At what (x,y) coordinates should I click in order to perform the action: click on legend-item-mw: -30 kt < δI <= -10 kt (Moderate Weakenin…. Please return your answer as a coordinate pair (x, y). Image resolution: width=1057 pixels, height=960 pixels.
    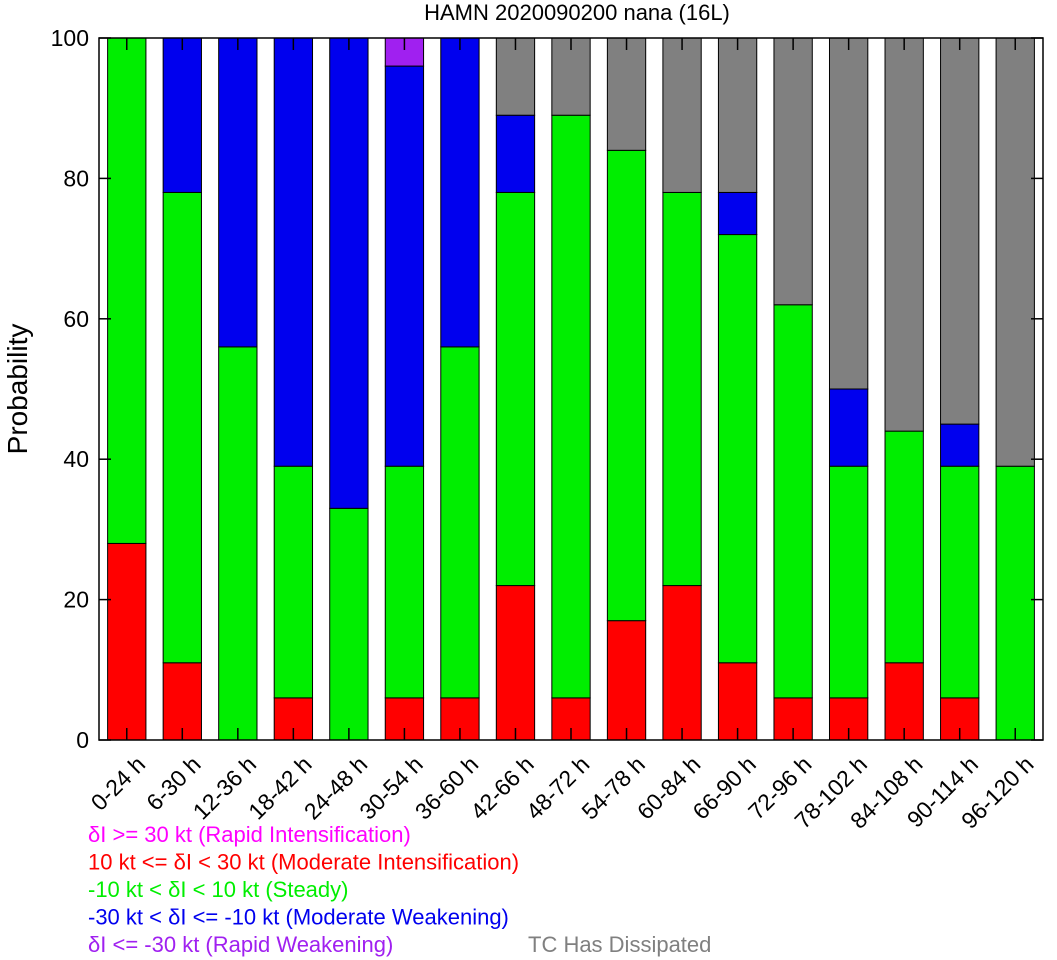
    Looking at the image, I should click on (298, 917).